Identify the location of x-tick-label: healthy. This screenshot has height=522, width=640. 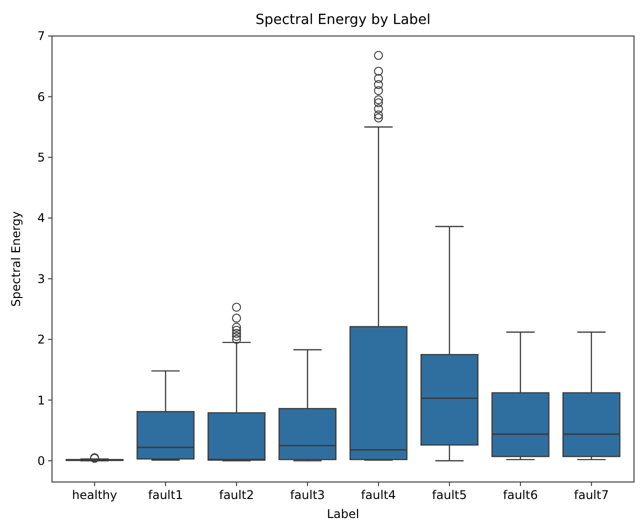
(95, 495).